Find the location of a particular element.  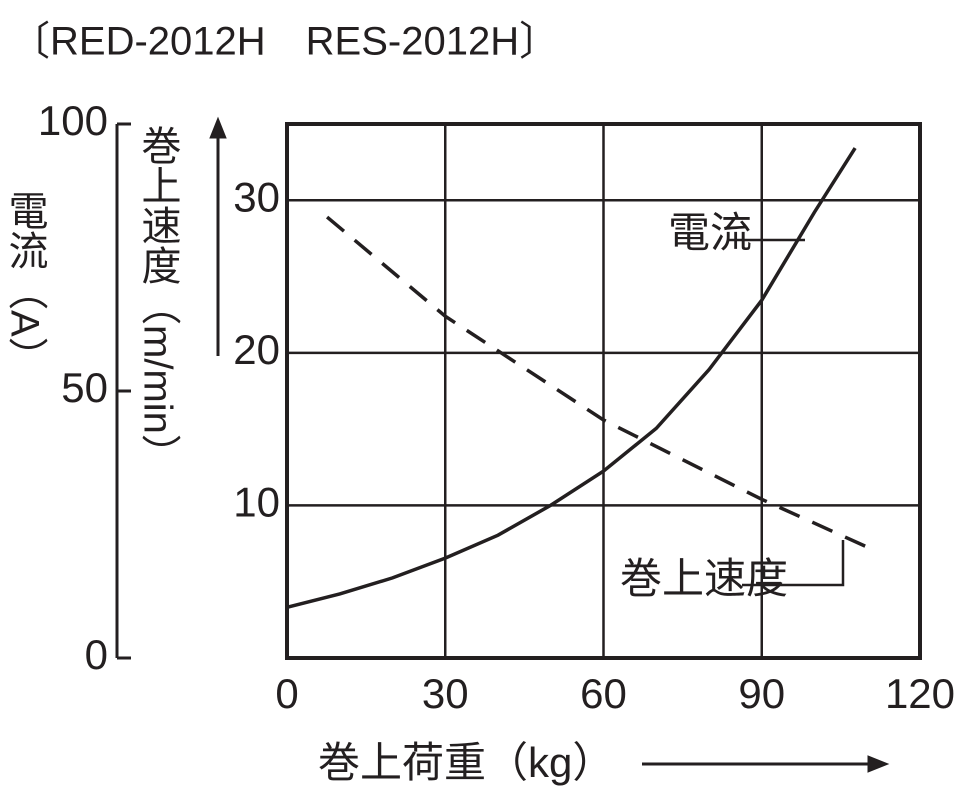

x-tick-label: 0 is located at coordinates (286, 693).